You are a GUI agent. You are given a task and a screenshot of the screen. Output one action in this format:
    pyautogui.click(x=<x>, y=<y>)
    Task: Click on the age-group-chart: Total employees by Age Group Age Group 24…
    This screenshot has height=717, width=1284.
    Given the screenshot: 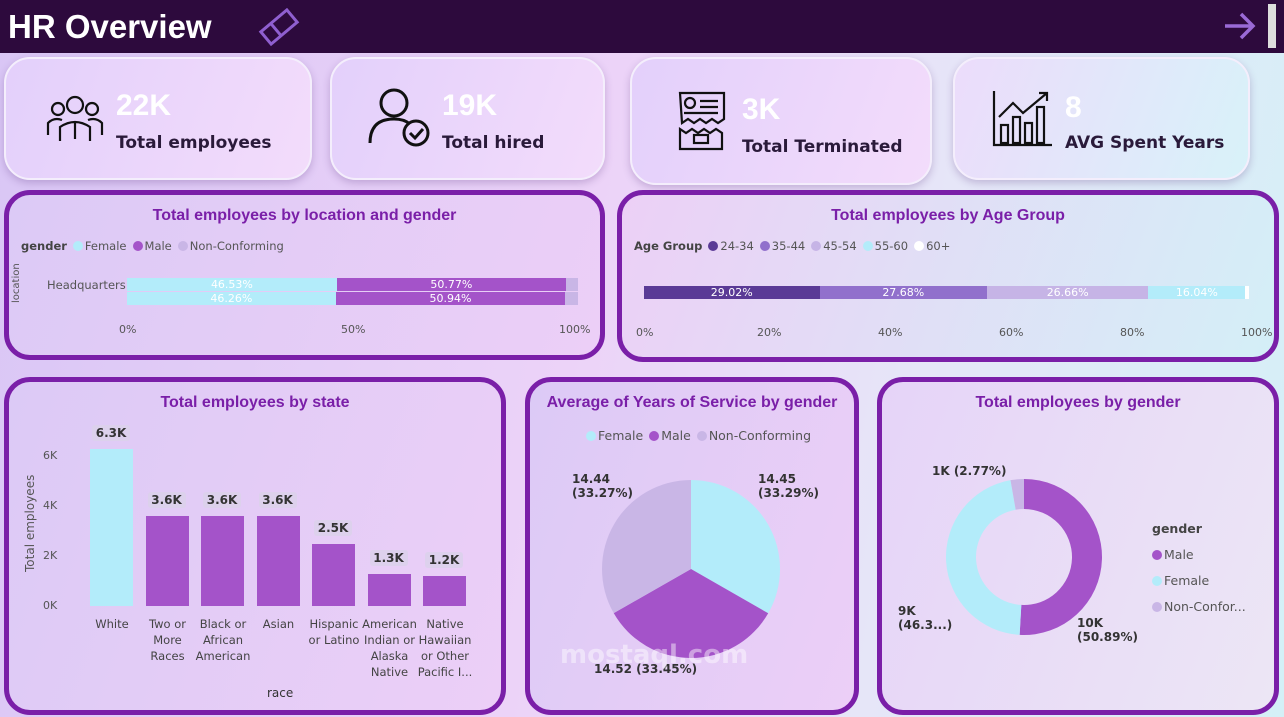 What is the action you would take?
    pyautogui.click(x=948, y=276)
    